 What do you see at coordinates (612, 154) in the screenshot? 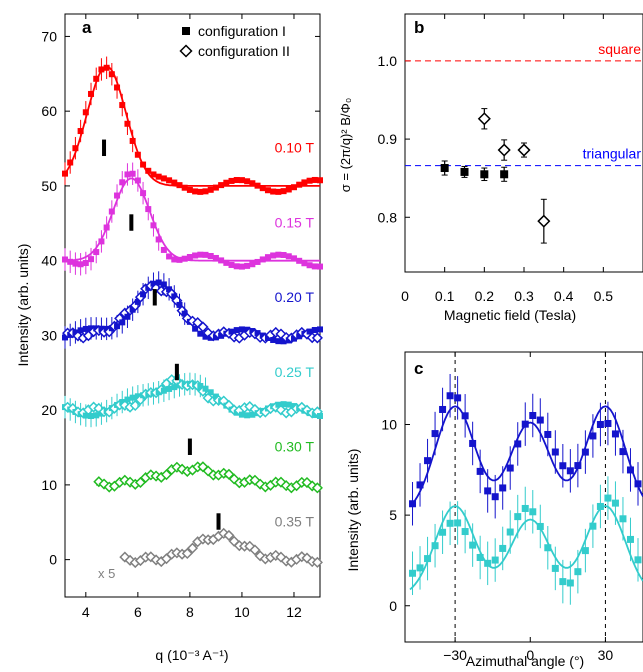
I see `reference-label-triangular: triangular` at bounding box center [612, 154].